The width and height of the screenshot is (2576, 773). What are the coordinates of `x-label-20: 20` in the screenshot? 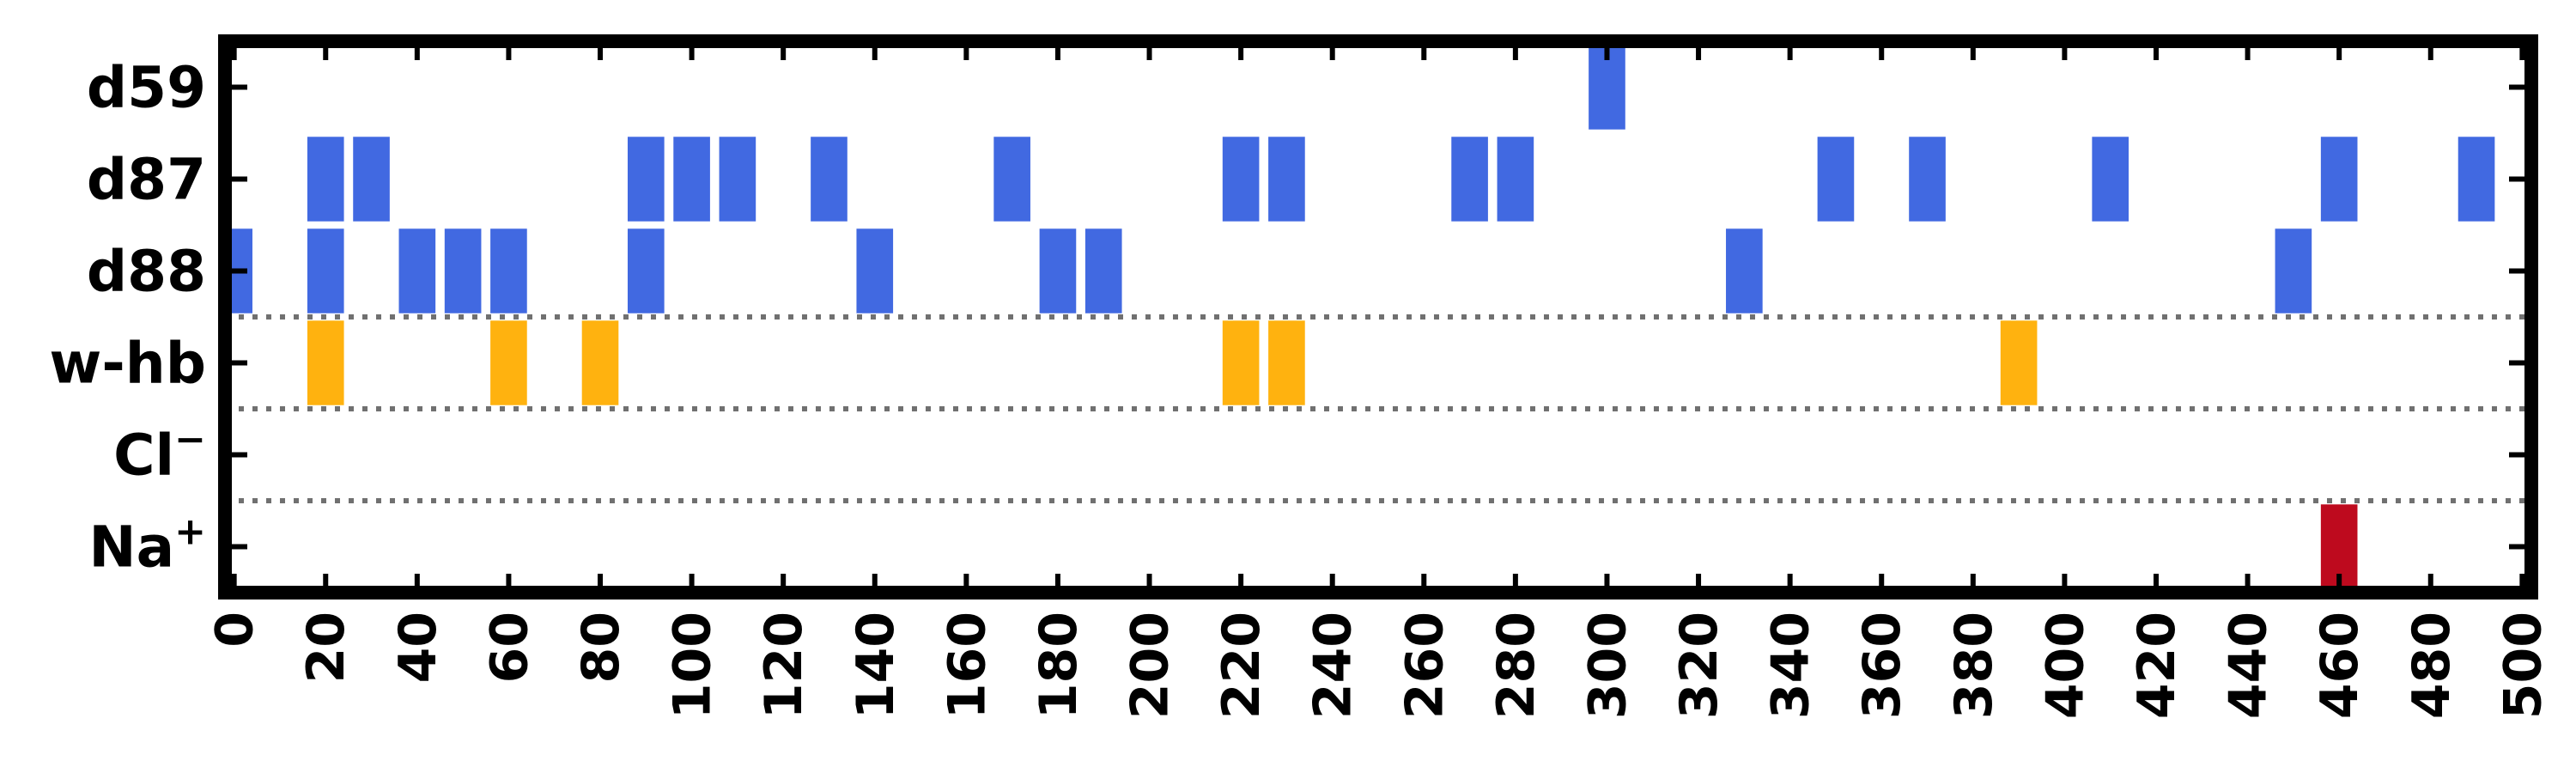 It's located at (326, 648).